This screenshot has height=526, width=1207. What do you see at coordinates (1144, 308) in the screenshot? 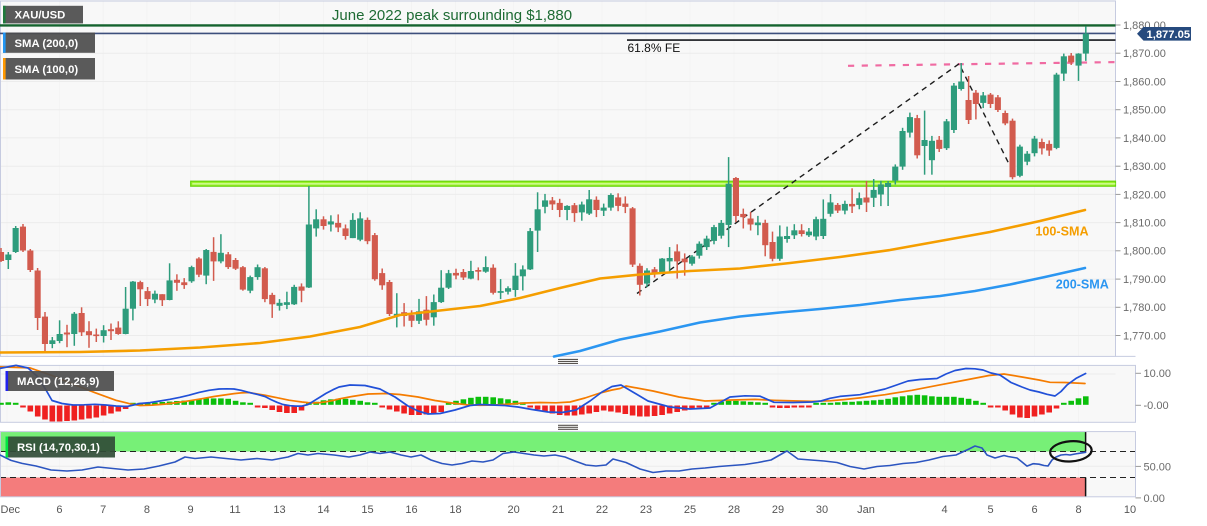
I see `svg-text: 1,780.00` at bounding box center [1144, 308].